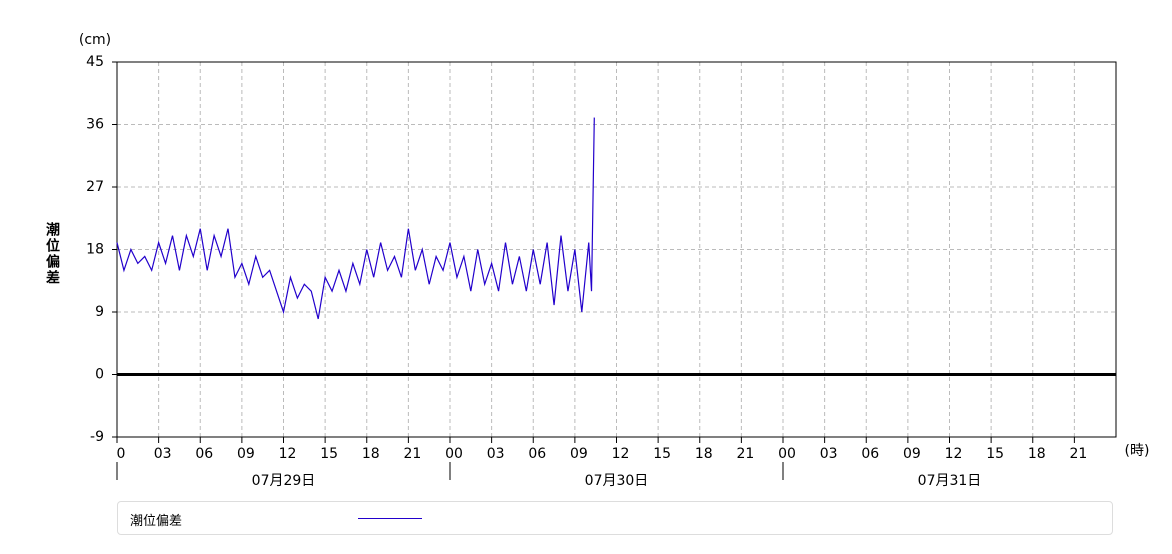 This screenshot has width=1172, height=554. I want to click on y-tick-label: 27, so click(95, 187).